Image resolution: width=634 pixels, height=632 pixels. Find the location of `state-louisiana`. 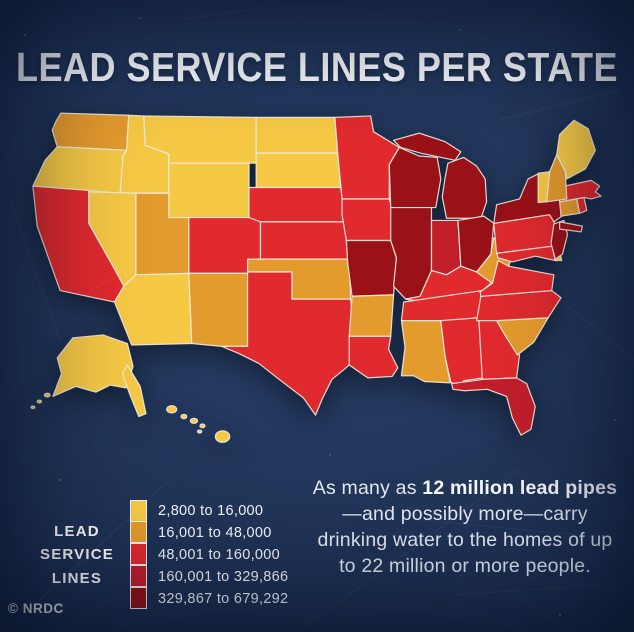

state-louisiana is located at coordinates (373, 357).